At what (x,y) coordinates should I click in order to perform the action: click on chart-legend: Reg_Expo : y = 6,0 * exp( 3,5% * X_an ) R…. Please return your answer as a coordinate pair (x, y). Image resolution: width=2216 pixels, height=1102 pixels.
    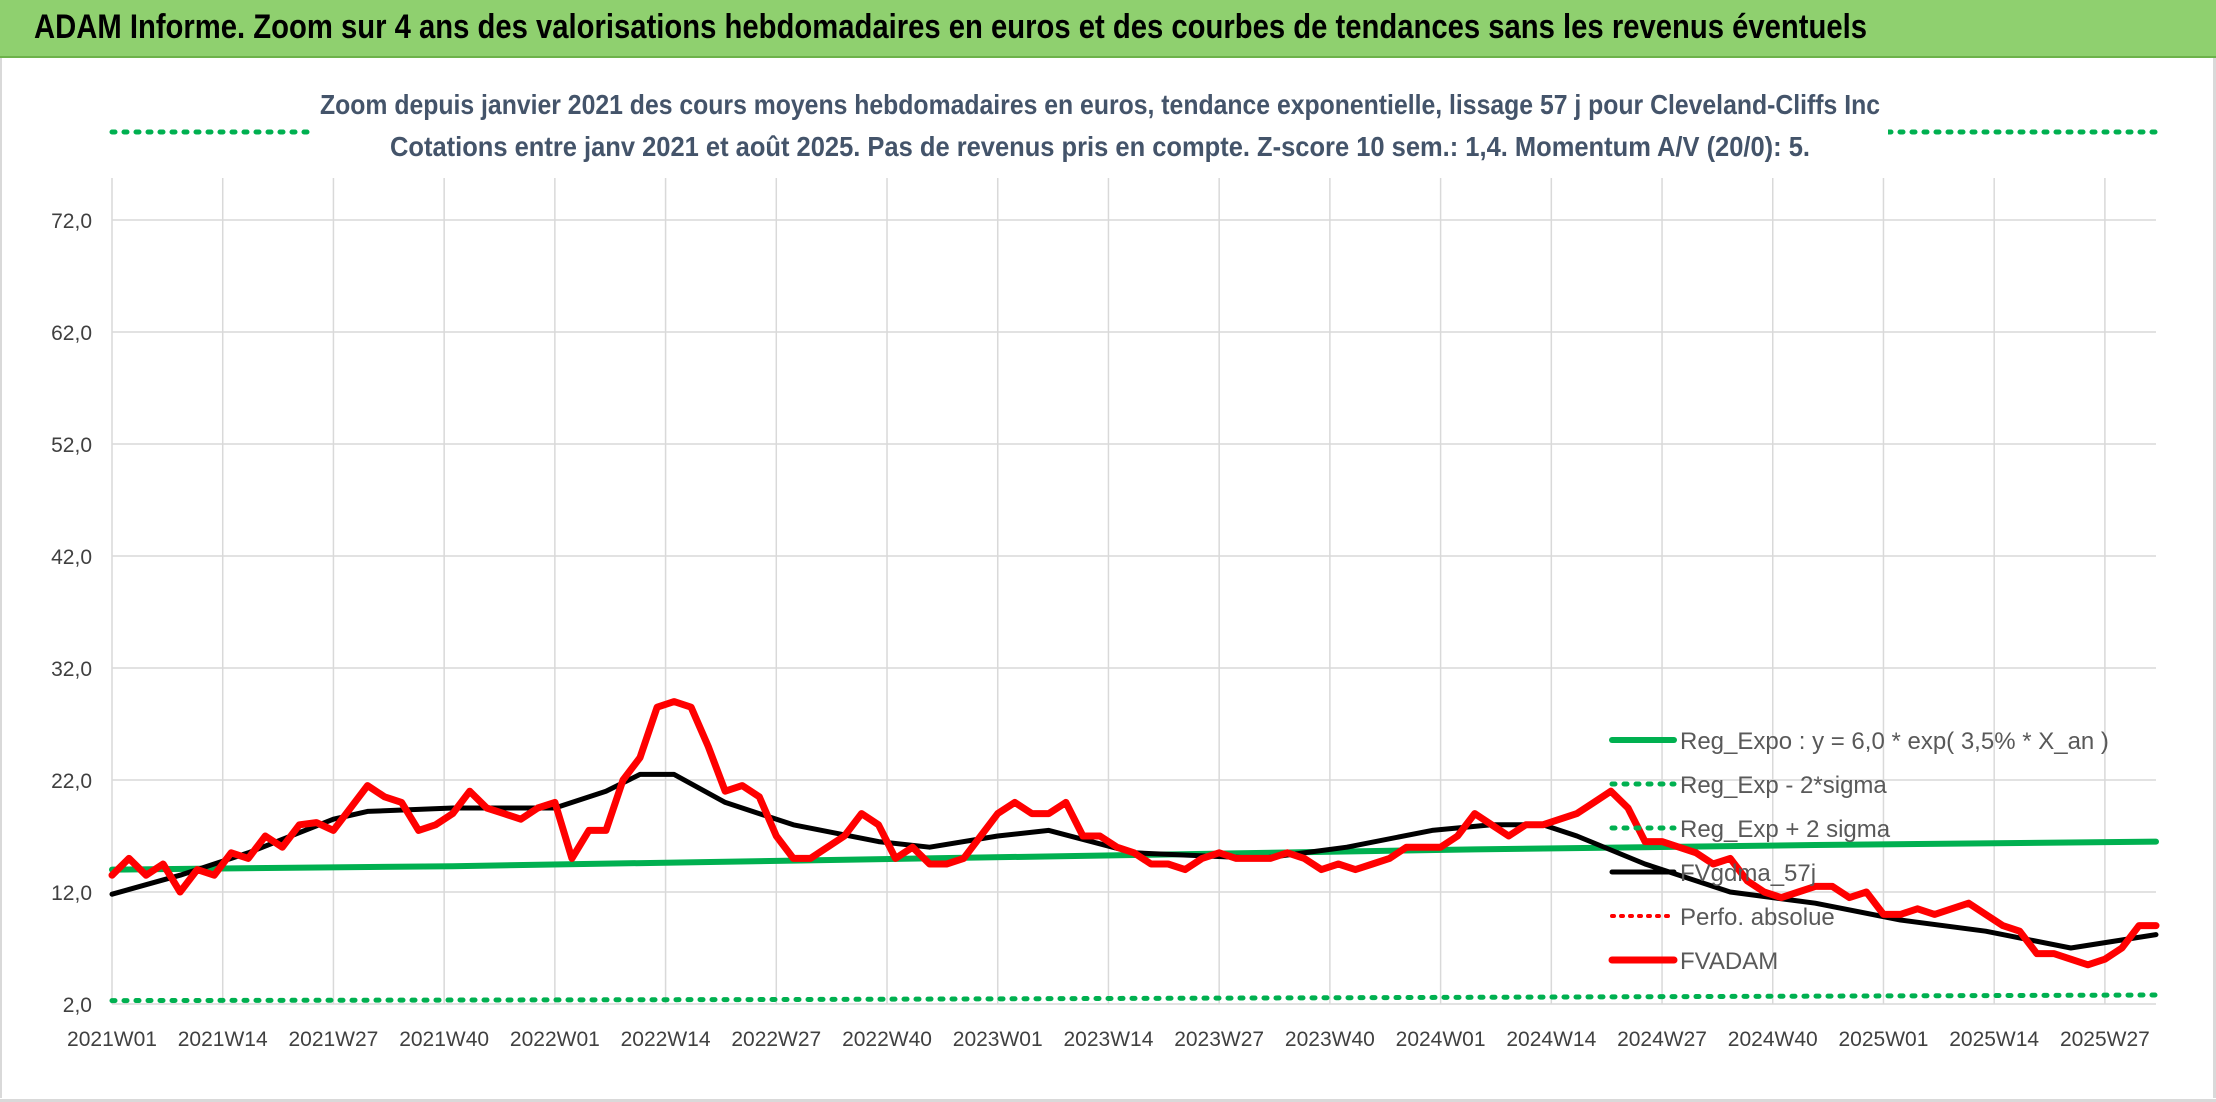
    Looking at the image, I should click on (1858, 851).